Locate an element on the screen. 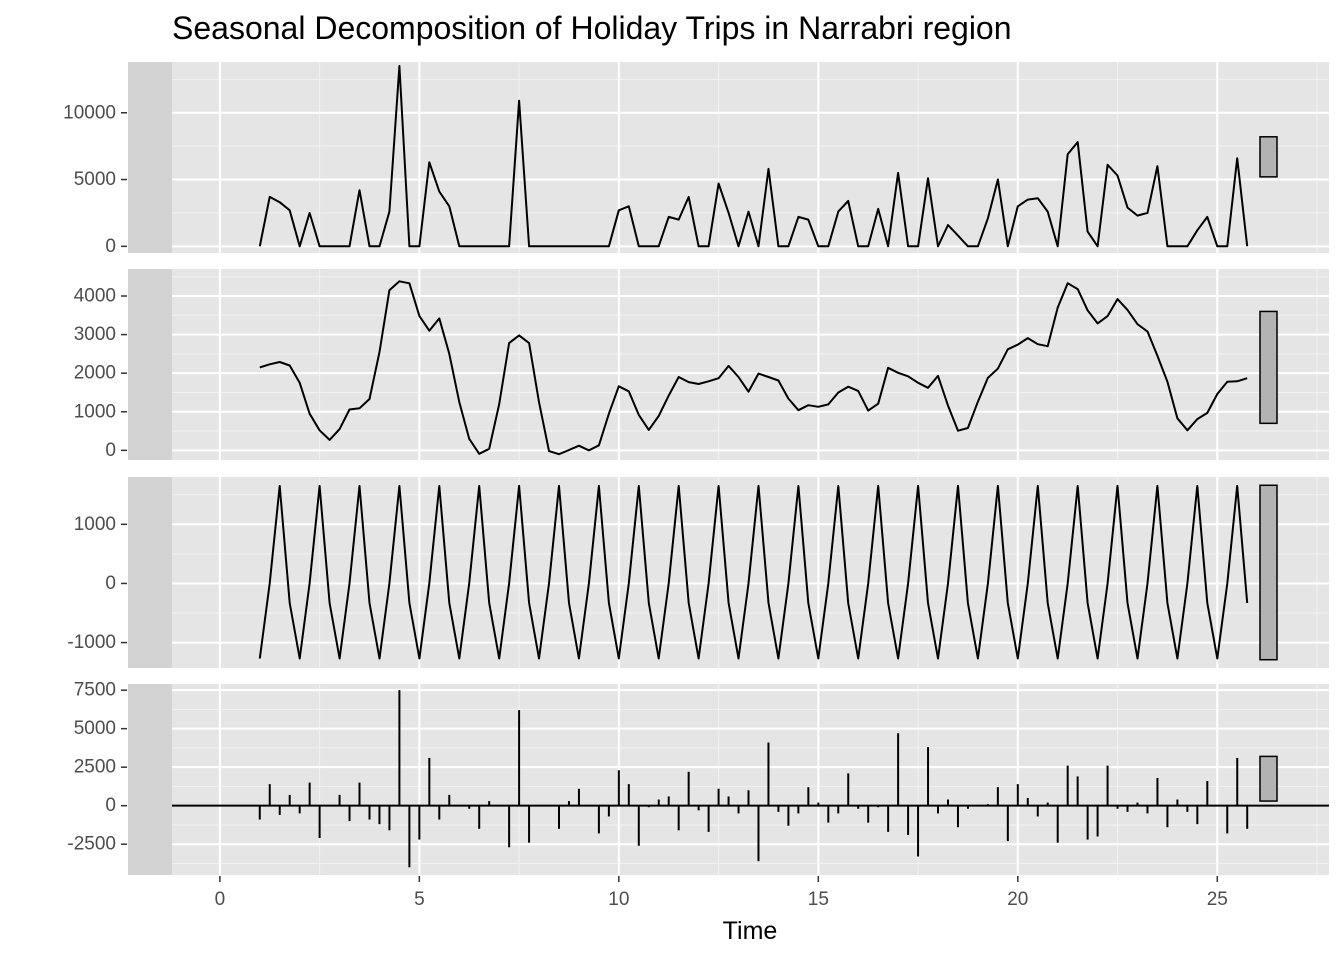 This screenshot has width=1344, height=960. x-axis-title: Time is located at coordinates (750, 931).